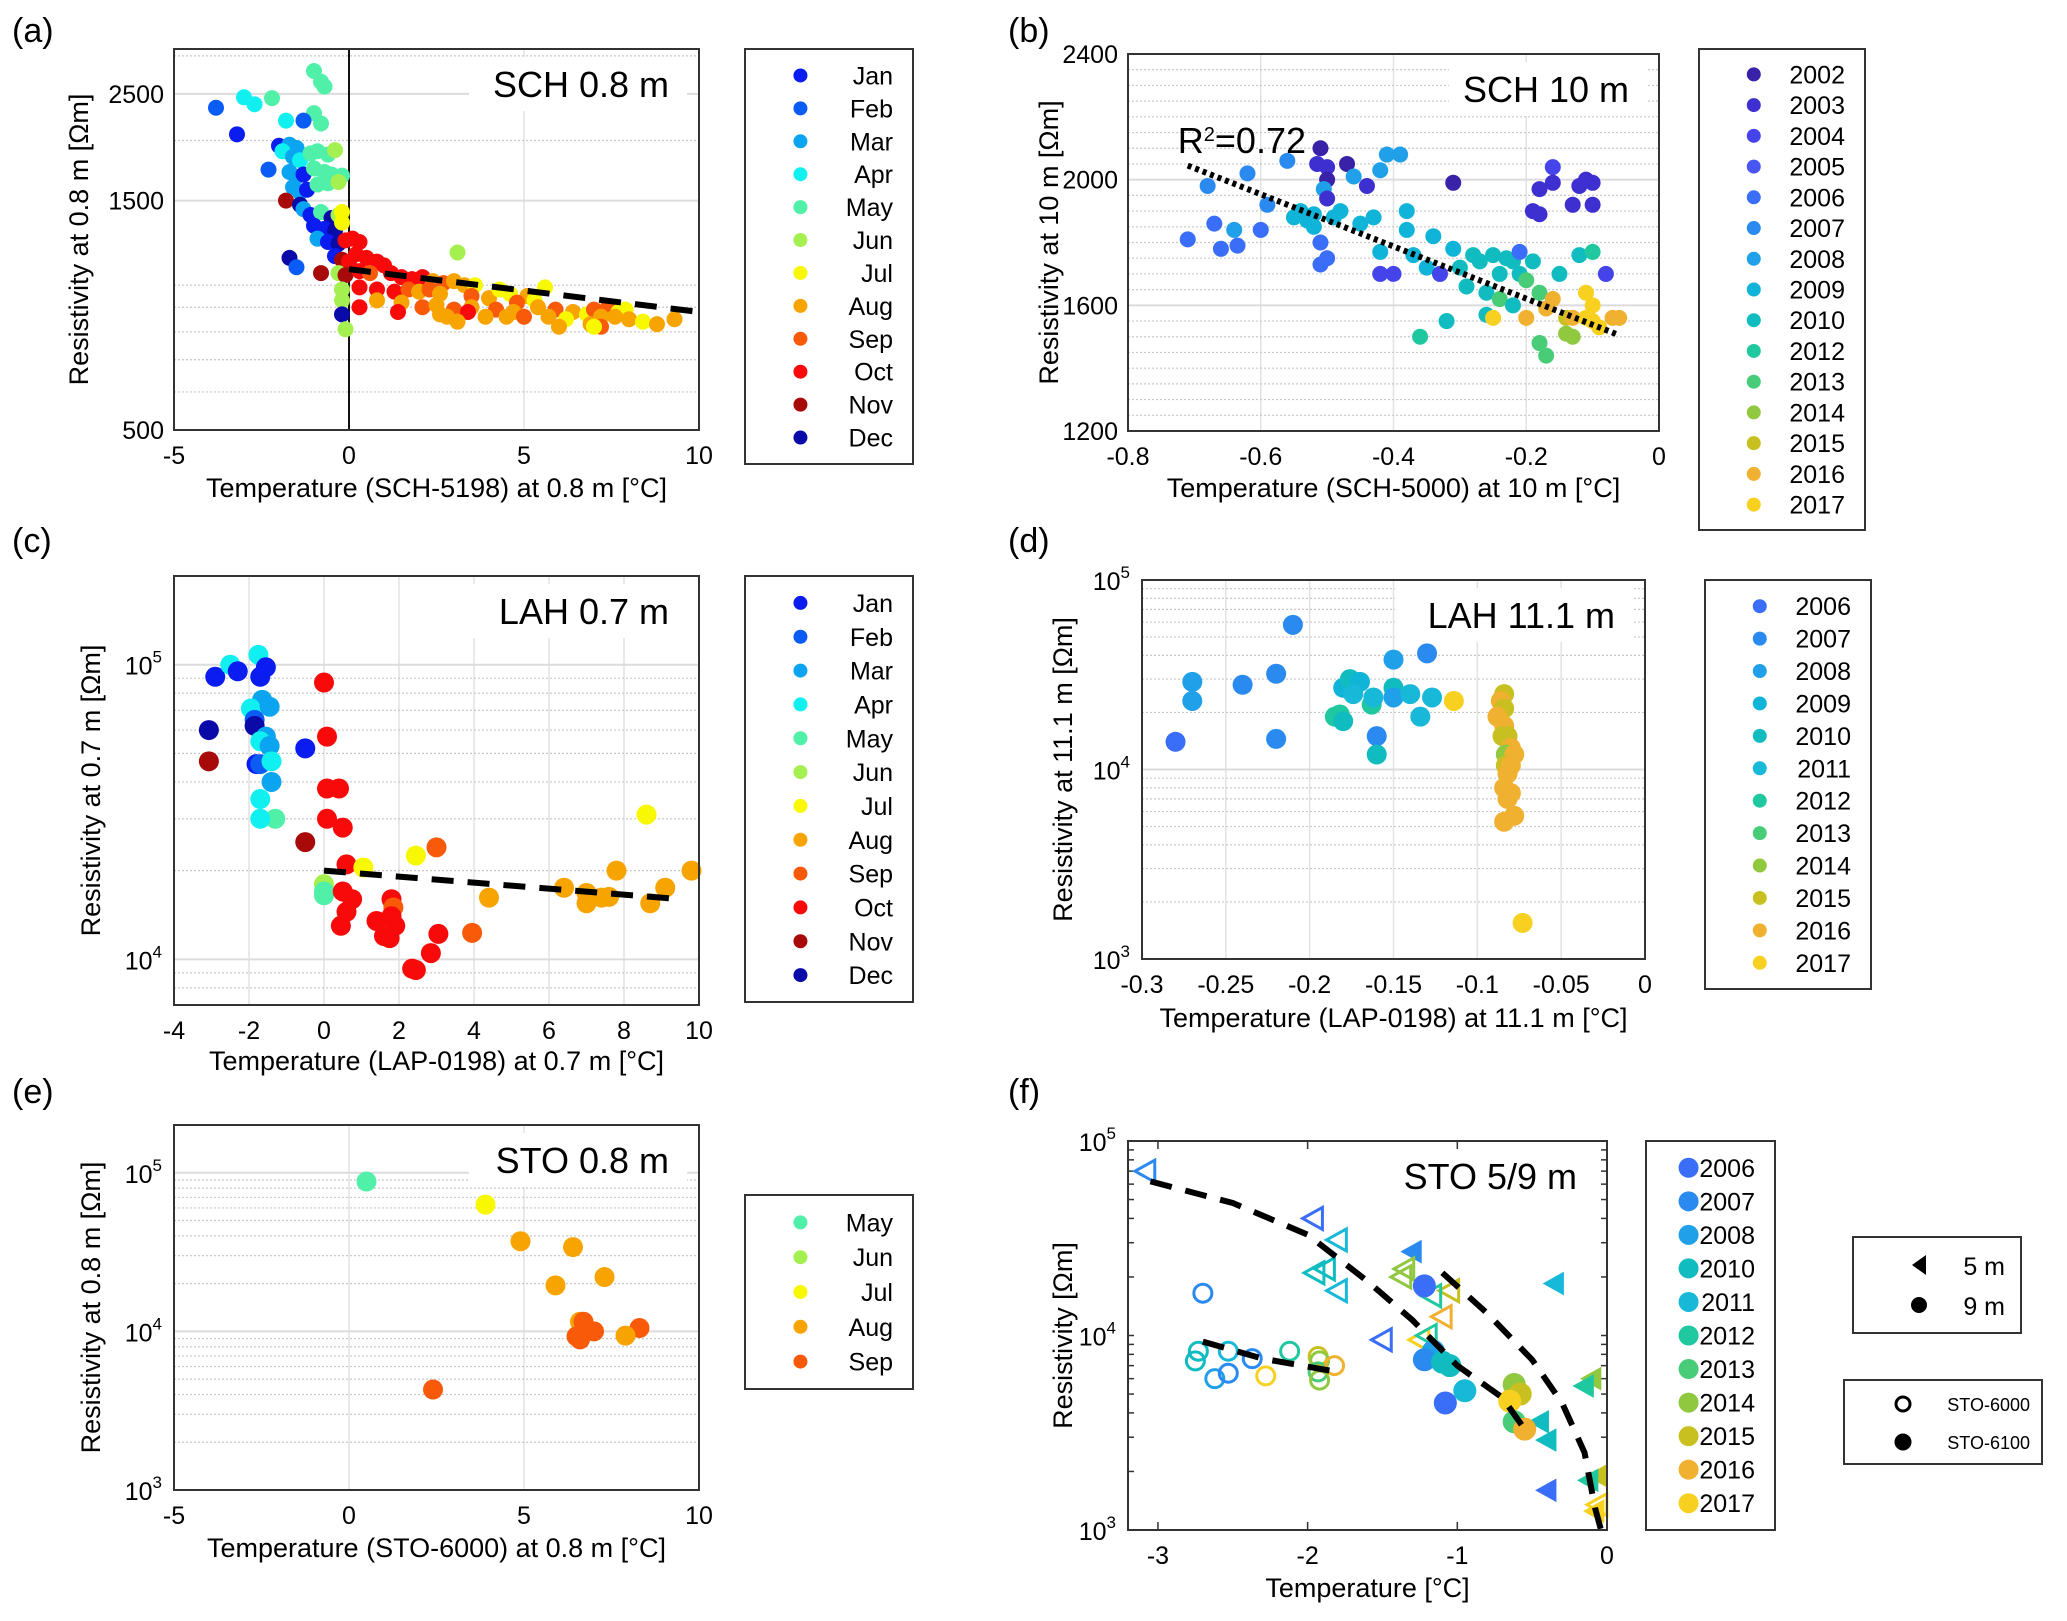 Image resolution: width=2067 pixels, height=1621 pixels. I want to click on axes-box, so click(436, 790).